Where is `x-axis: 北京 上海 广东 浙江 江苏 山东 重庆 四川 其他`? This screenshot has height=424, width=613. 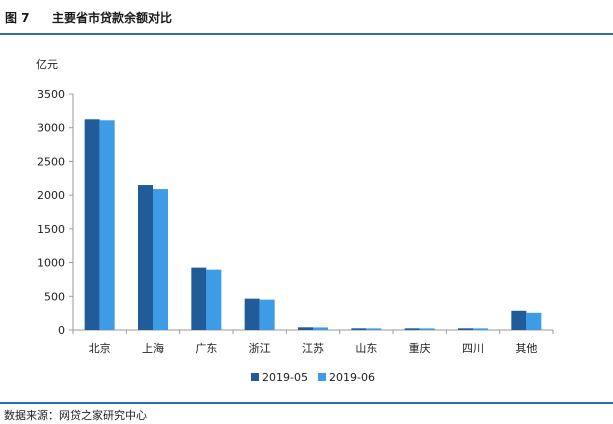 x-axis: 北京 上海 广东 浙江 江苏 山东 重庆 四川 其他 is located at coordinates (313, 342).